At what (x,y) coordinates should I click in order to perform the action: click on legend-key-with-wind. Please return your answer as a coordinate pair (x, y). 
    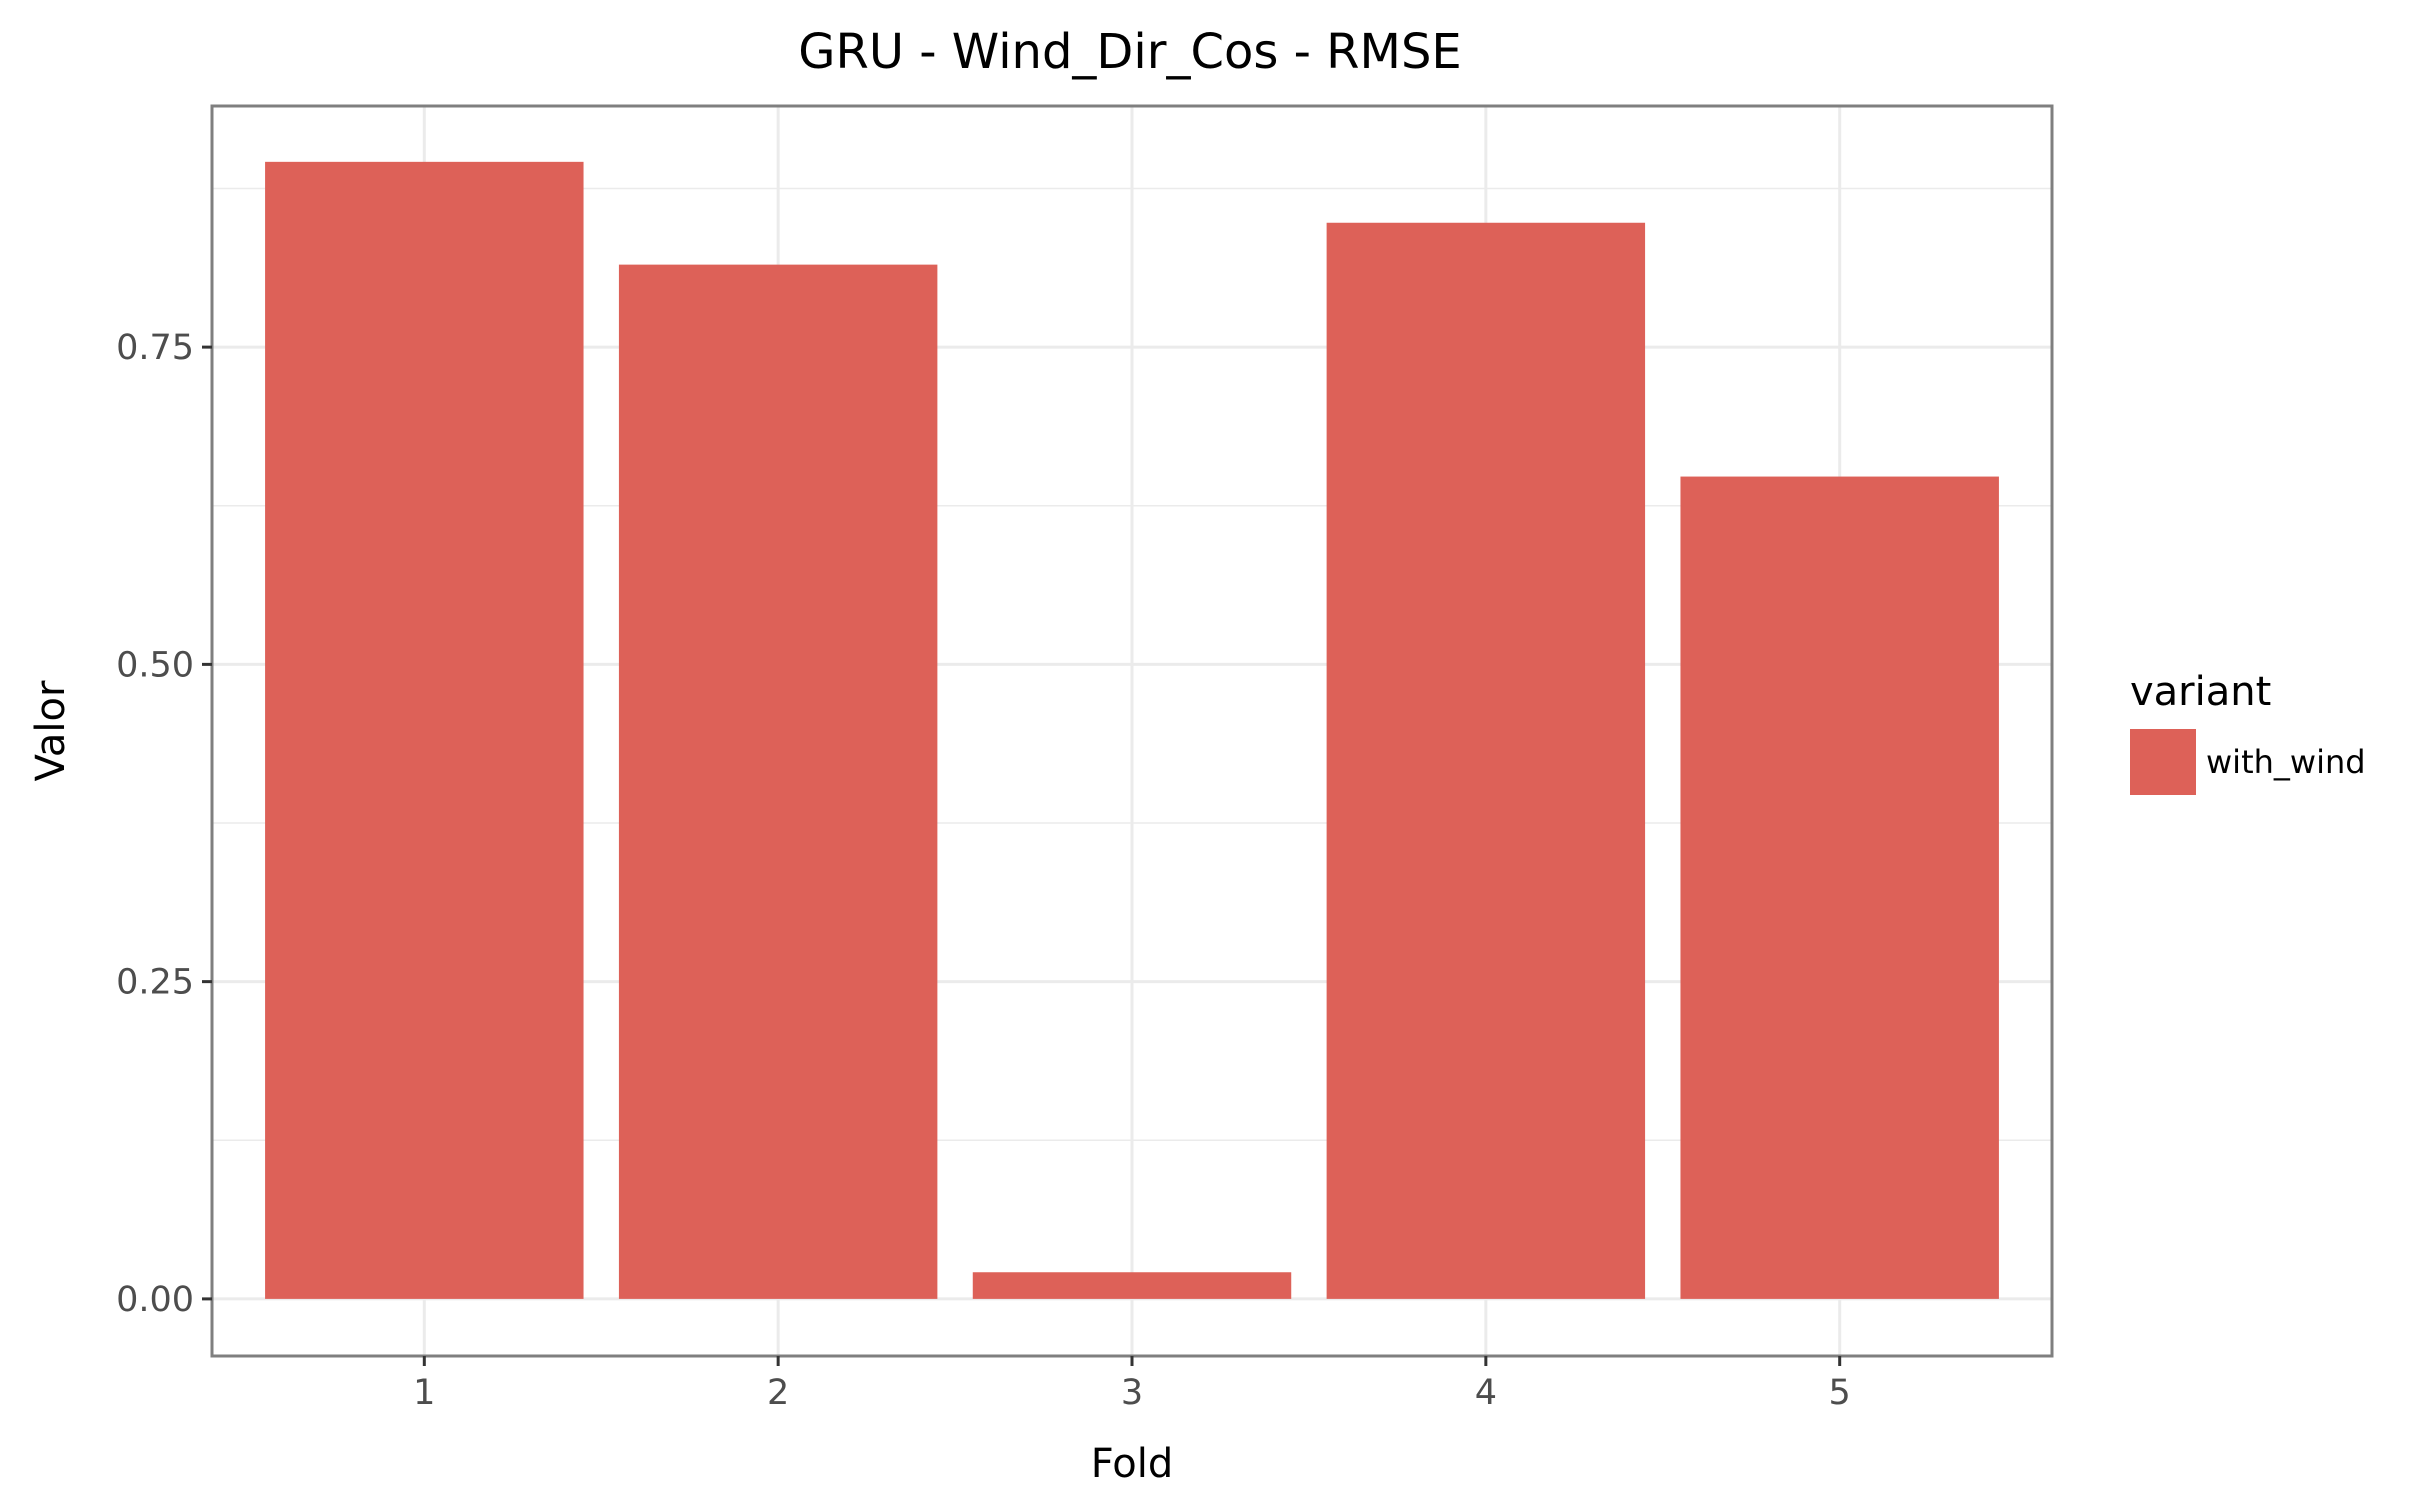
    Looking at the image, I should click on (2163, 762).